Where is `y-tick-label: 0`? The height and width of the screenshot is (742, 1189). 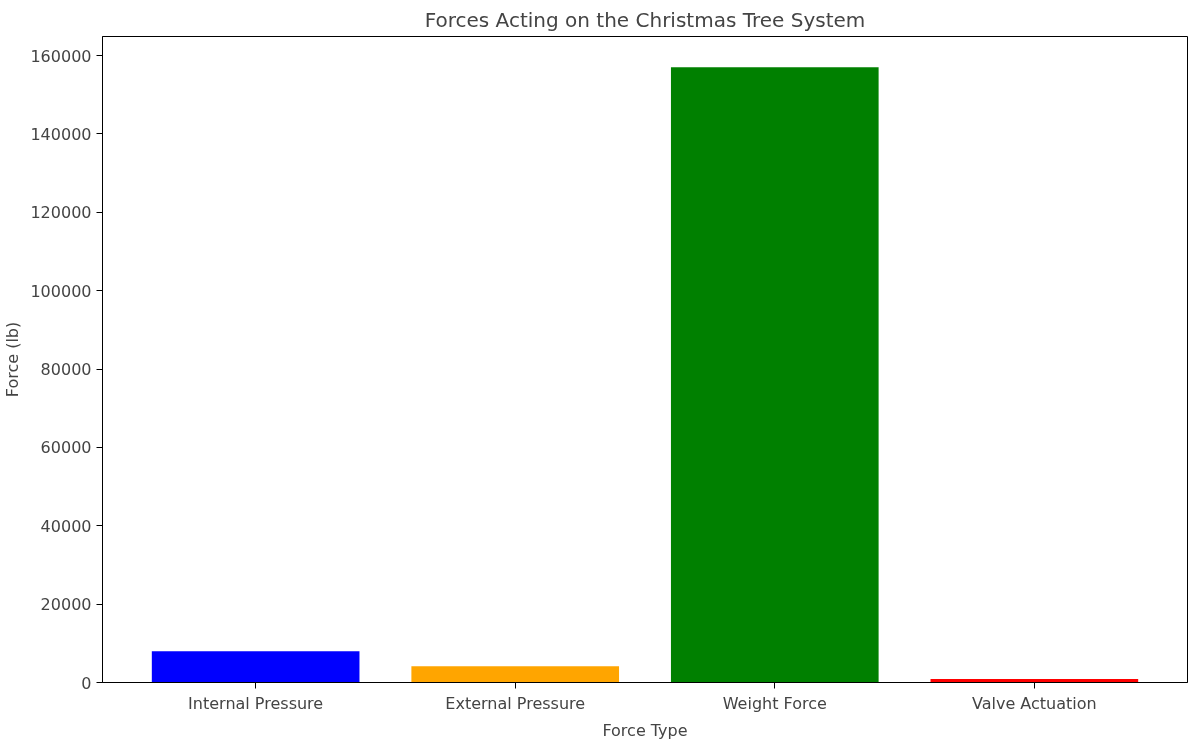
y-tick-label: 0 is located at coordinates (86, 683).